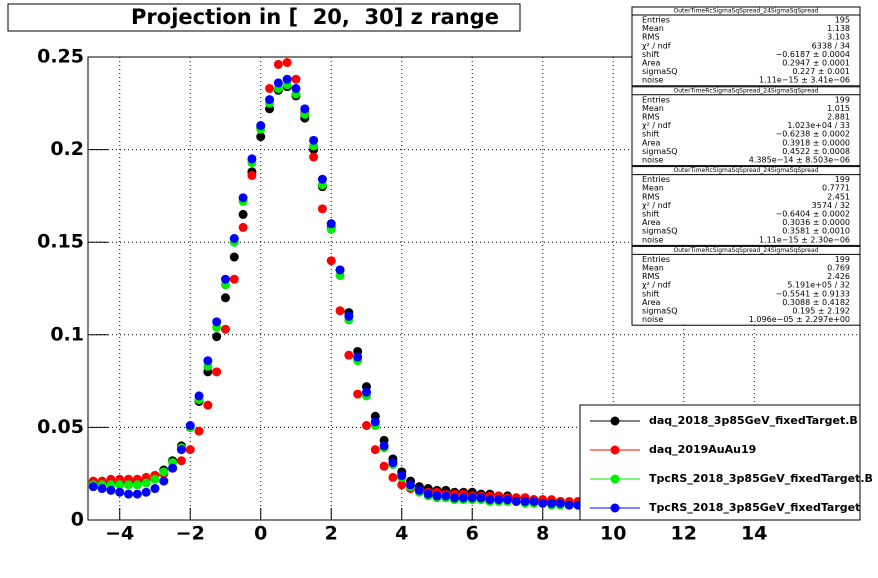  What do you see at coordinates (813, 214) in the screenshot?
I see `stats-value: −0.6404 ± 0.0002` at bounding box center [813, 214].